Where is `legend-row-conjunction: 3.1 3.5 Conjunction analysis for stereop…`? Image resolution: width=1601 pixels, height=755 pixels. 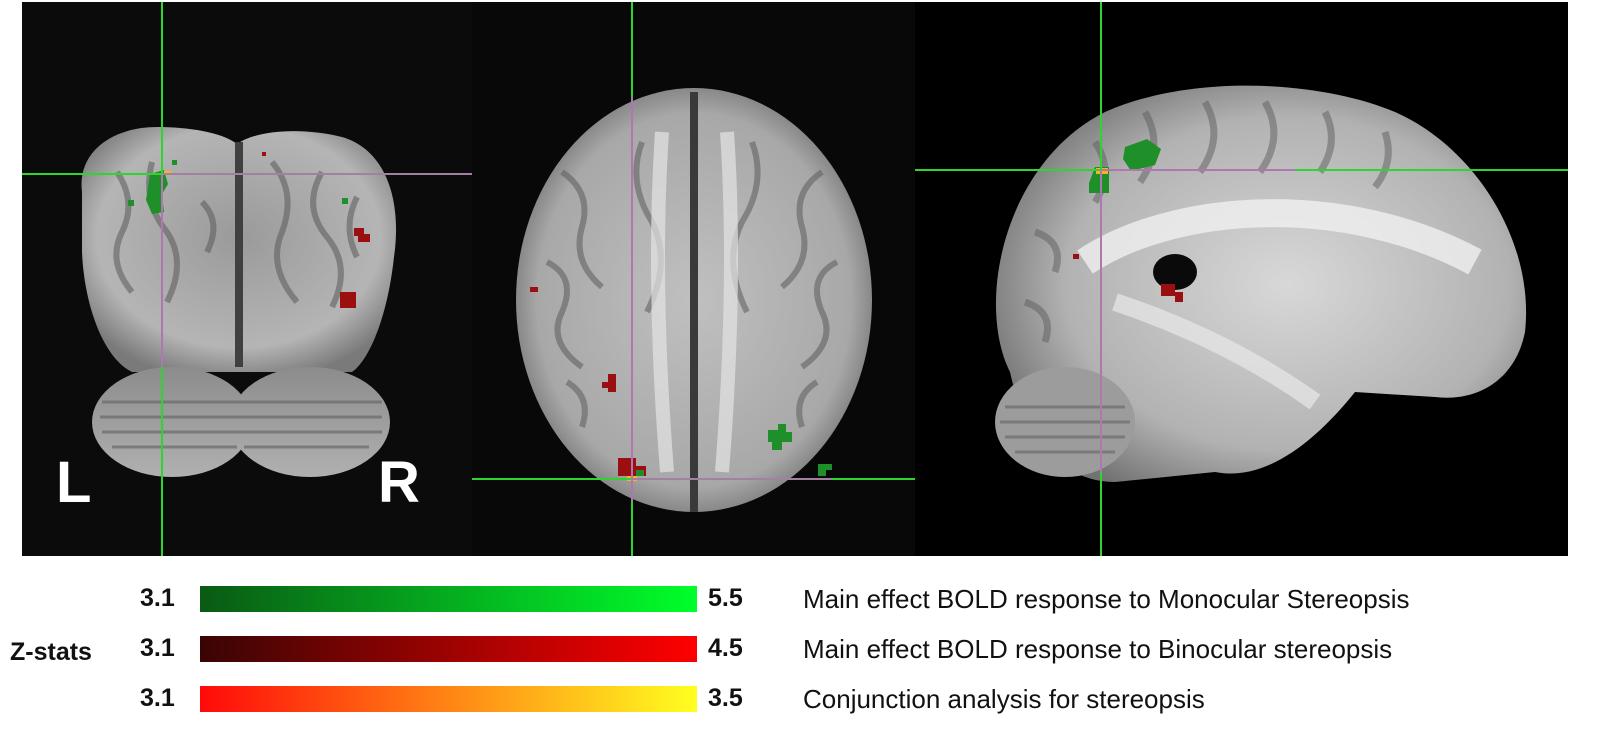
legend-row-conjunction: 3.1 3.5 Conjunction analysis for stereop… is located at coordinates (800, 700).